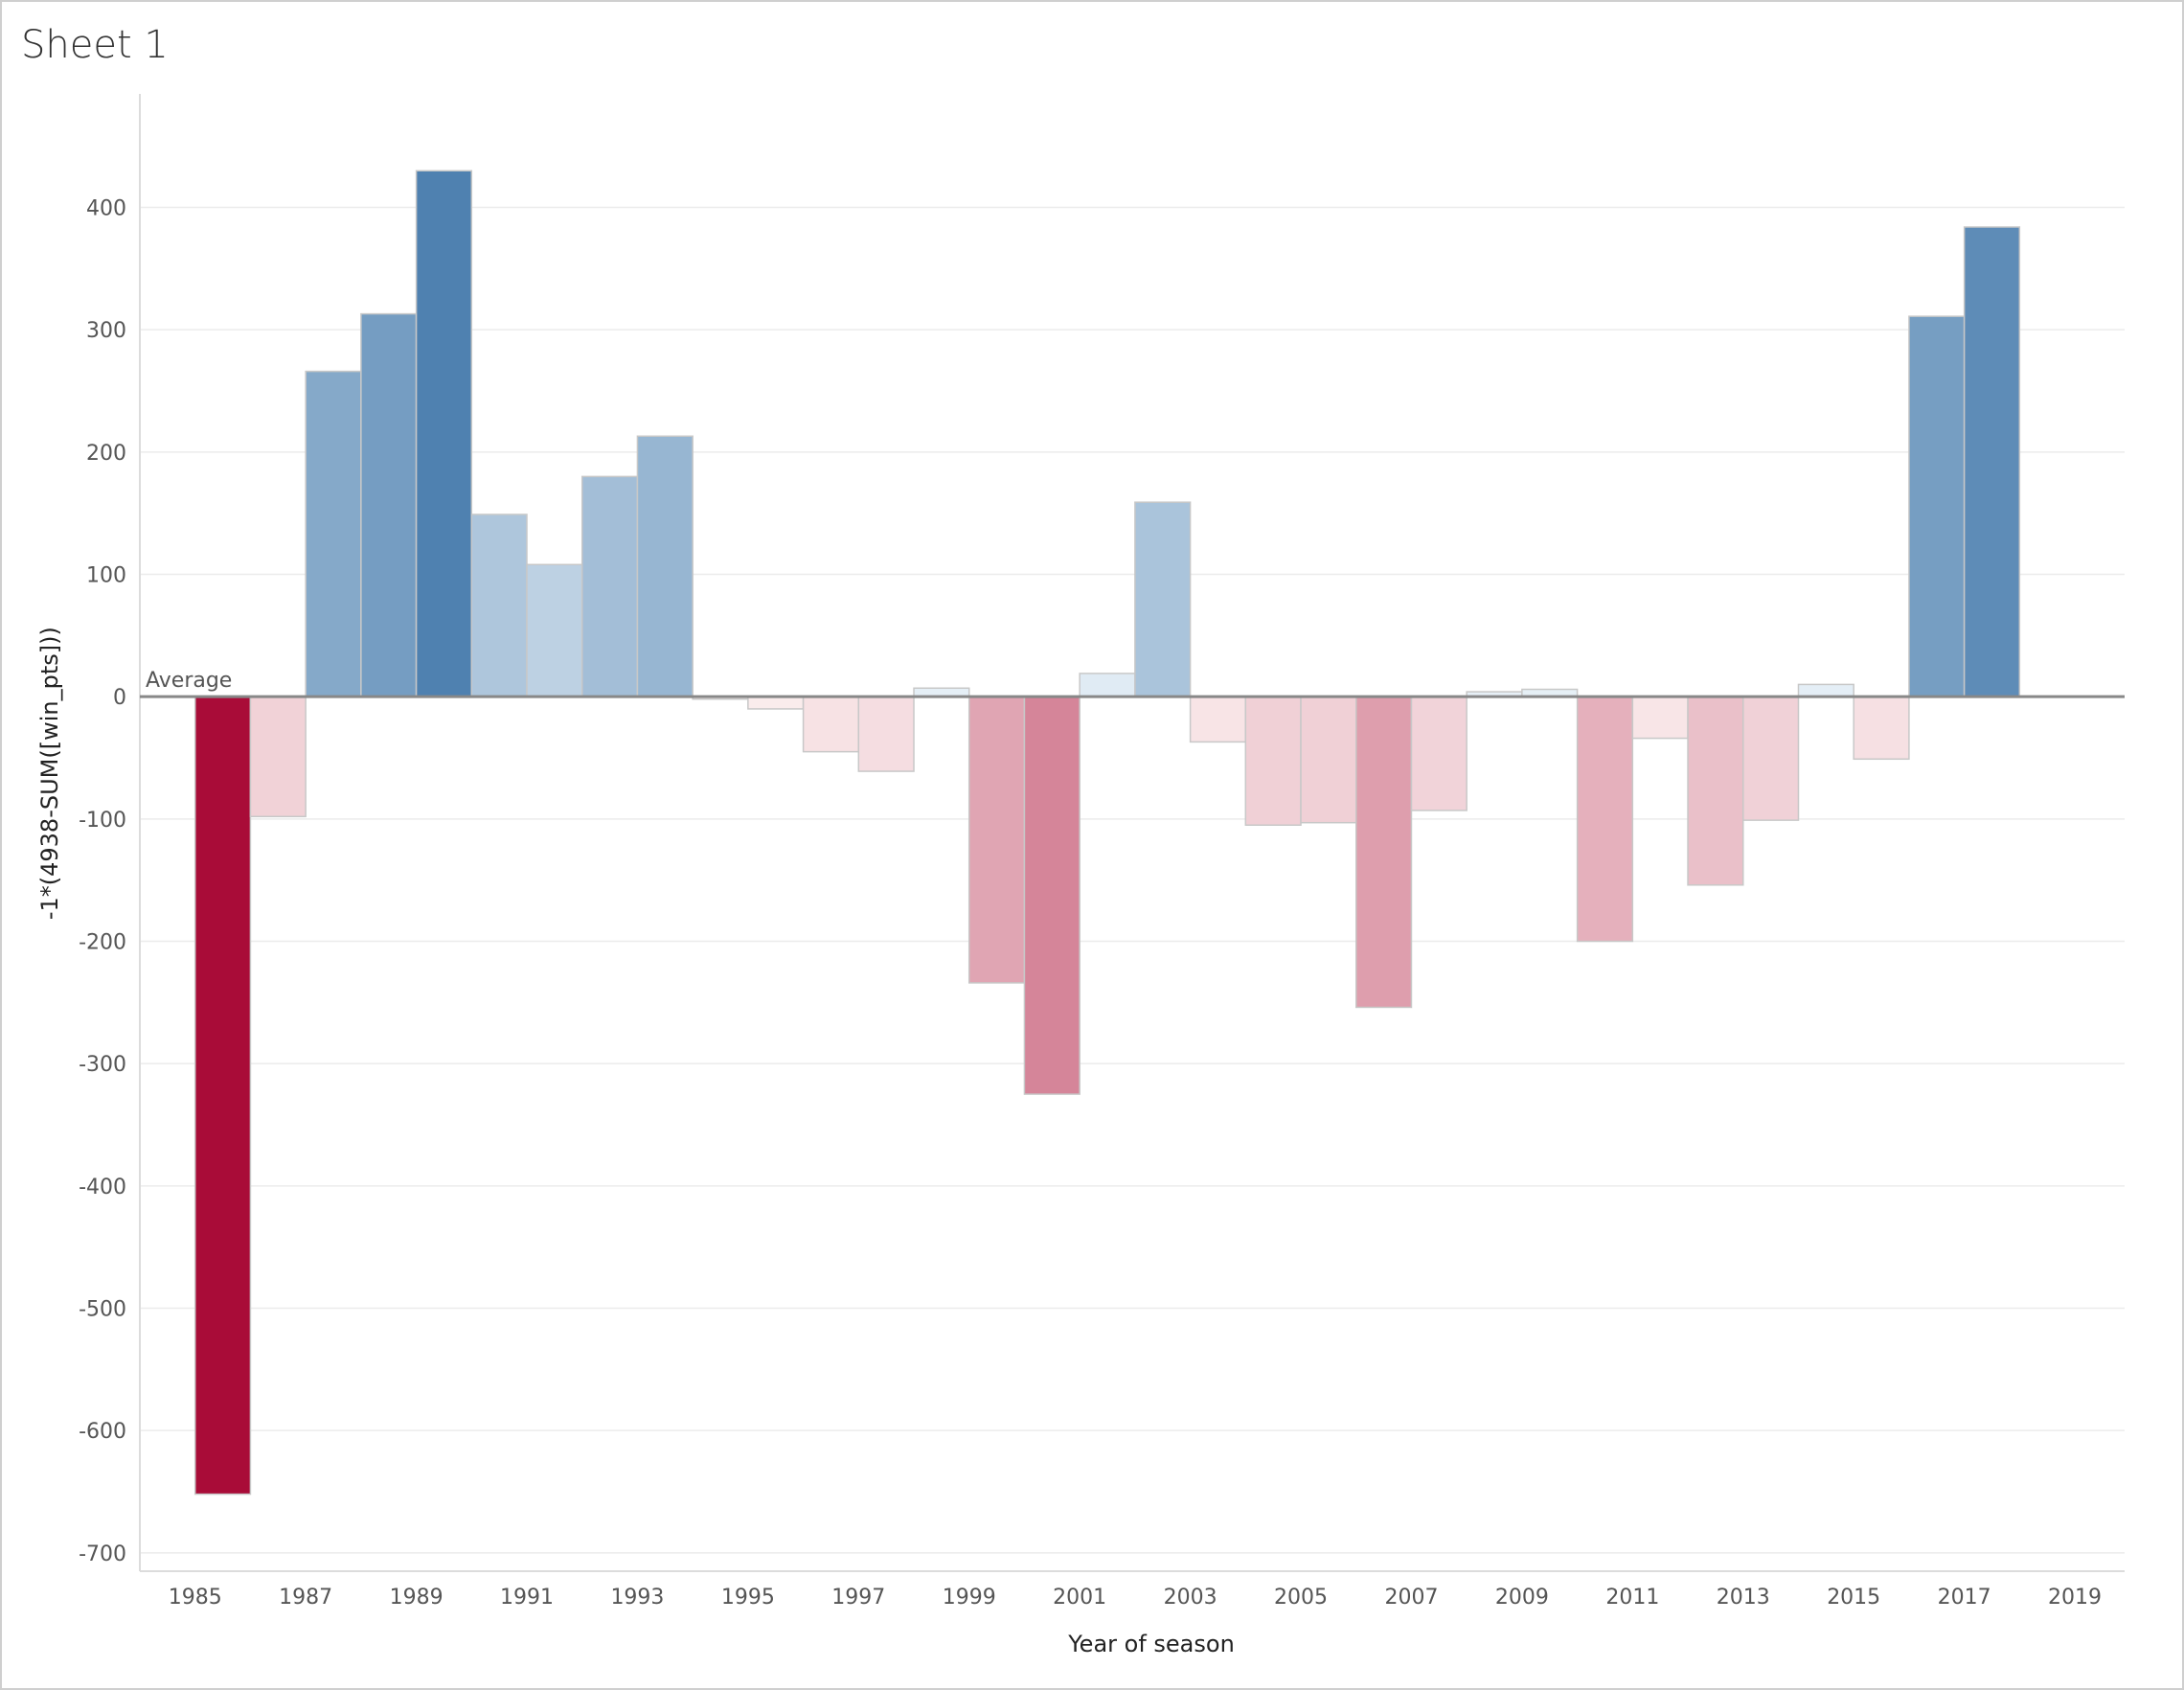 The image size is (2184, 1690). Describe the element at coordinates (1438, 753) in the screenshot. I see `bar-2007` at that location.